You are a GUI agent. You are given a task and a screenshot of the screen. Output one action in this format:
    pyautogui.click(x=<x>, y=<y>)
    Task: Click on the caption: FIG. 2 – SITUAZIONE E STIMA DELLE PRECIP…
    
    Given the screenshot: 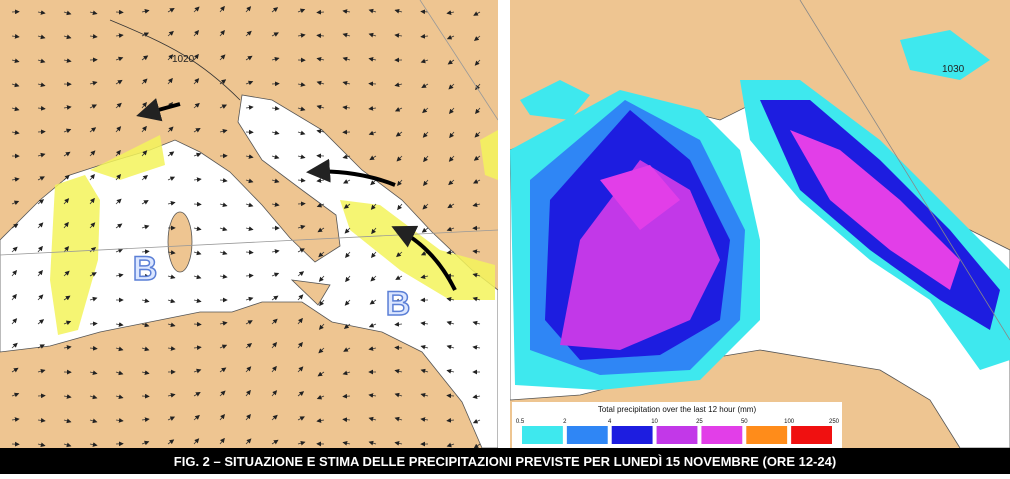 What is the action you would take?
    pyautogui.click(x=505, y=461)
    